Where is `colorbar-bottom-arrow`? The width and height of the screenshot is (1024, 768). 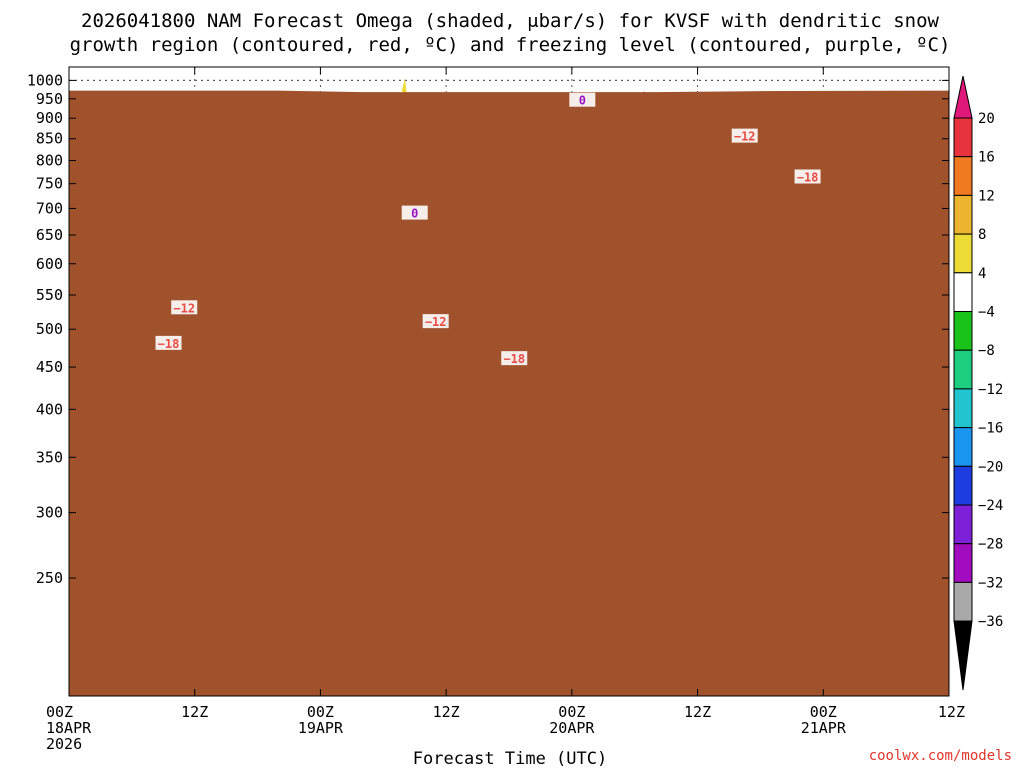 colorbar-bottom-arrow is located at coordinates (963, 655).